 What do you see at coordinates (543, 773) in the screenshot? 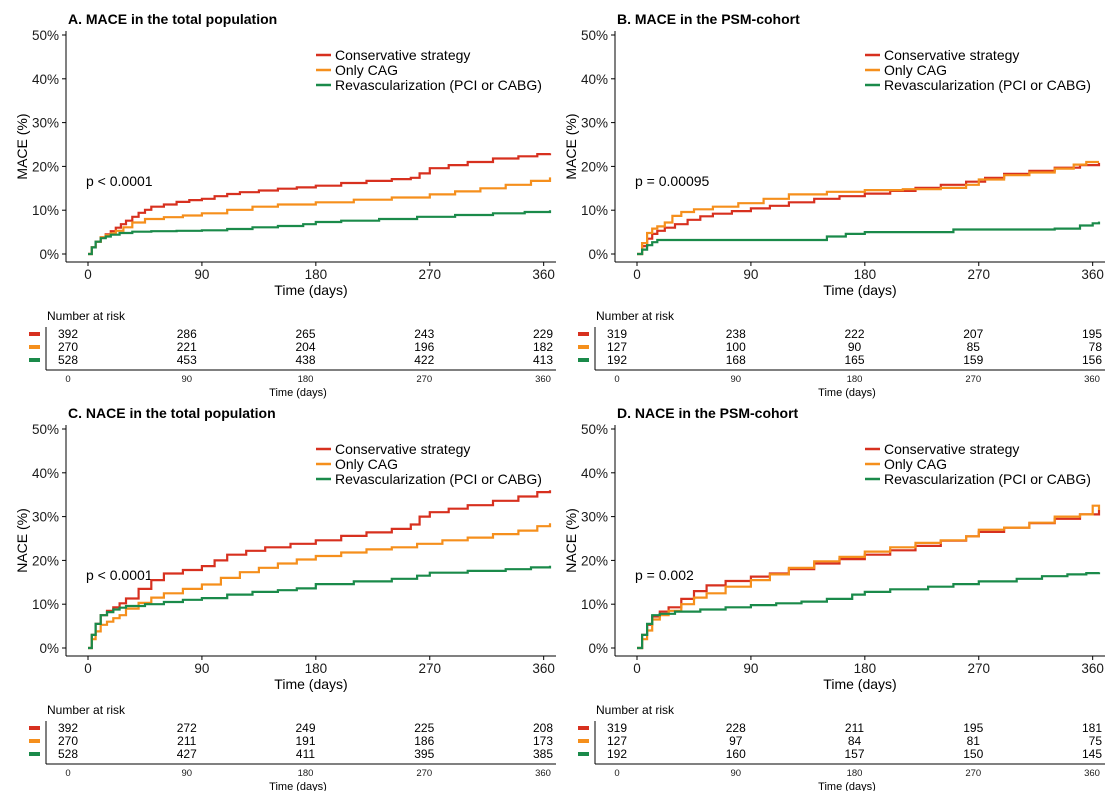
I see `risk-x-tick-label: 360` at bounding box center [543, 773].